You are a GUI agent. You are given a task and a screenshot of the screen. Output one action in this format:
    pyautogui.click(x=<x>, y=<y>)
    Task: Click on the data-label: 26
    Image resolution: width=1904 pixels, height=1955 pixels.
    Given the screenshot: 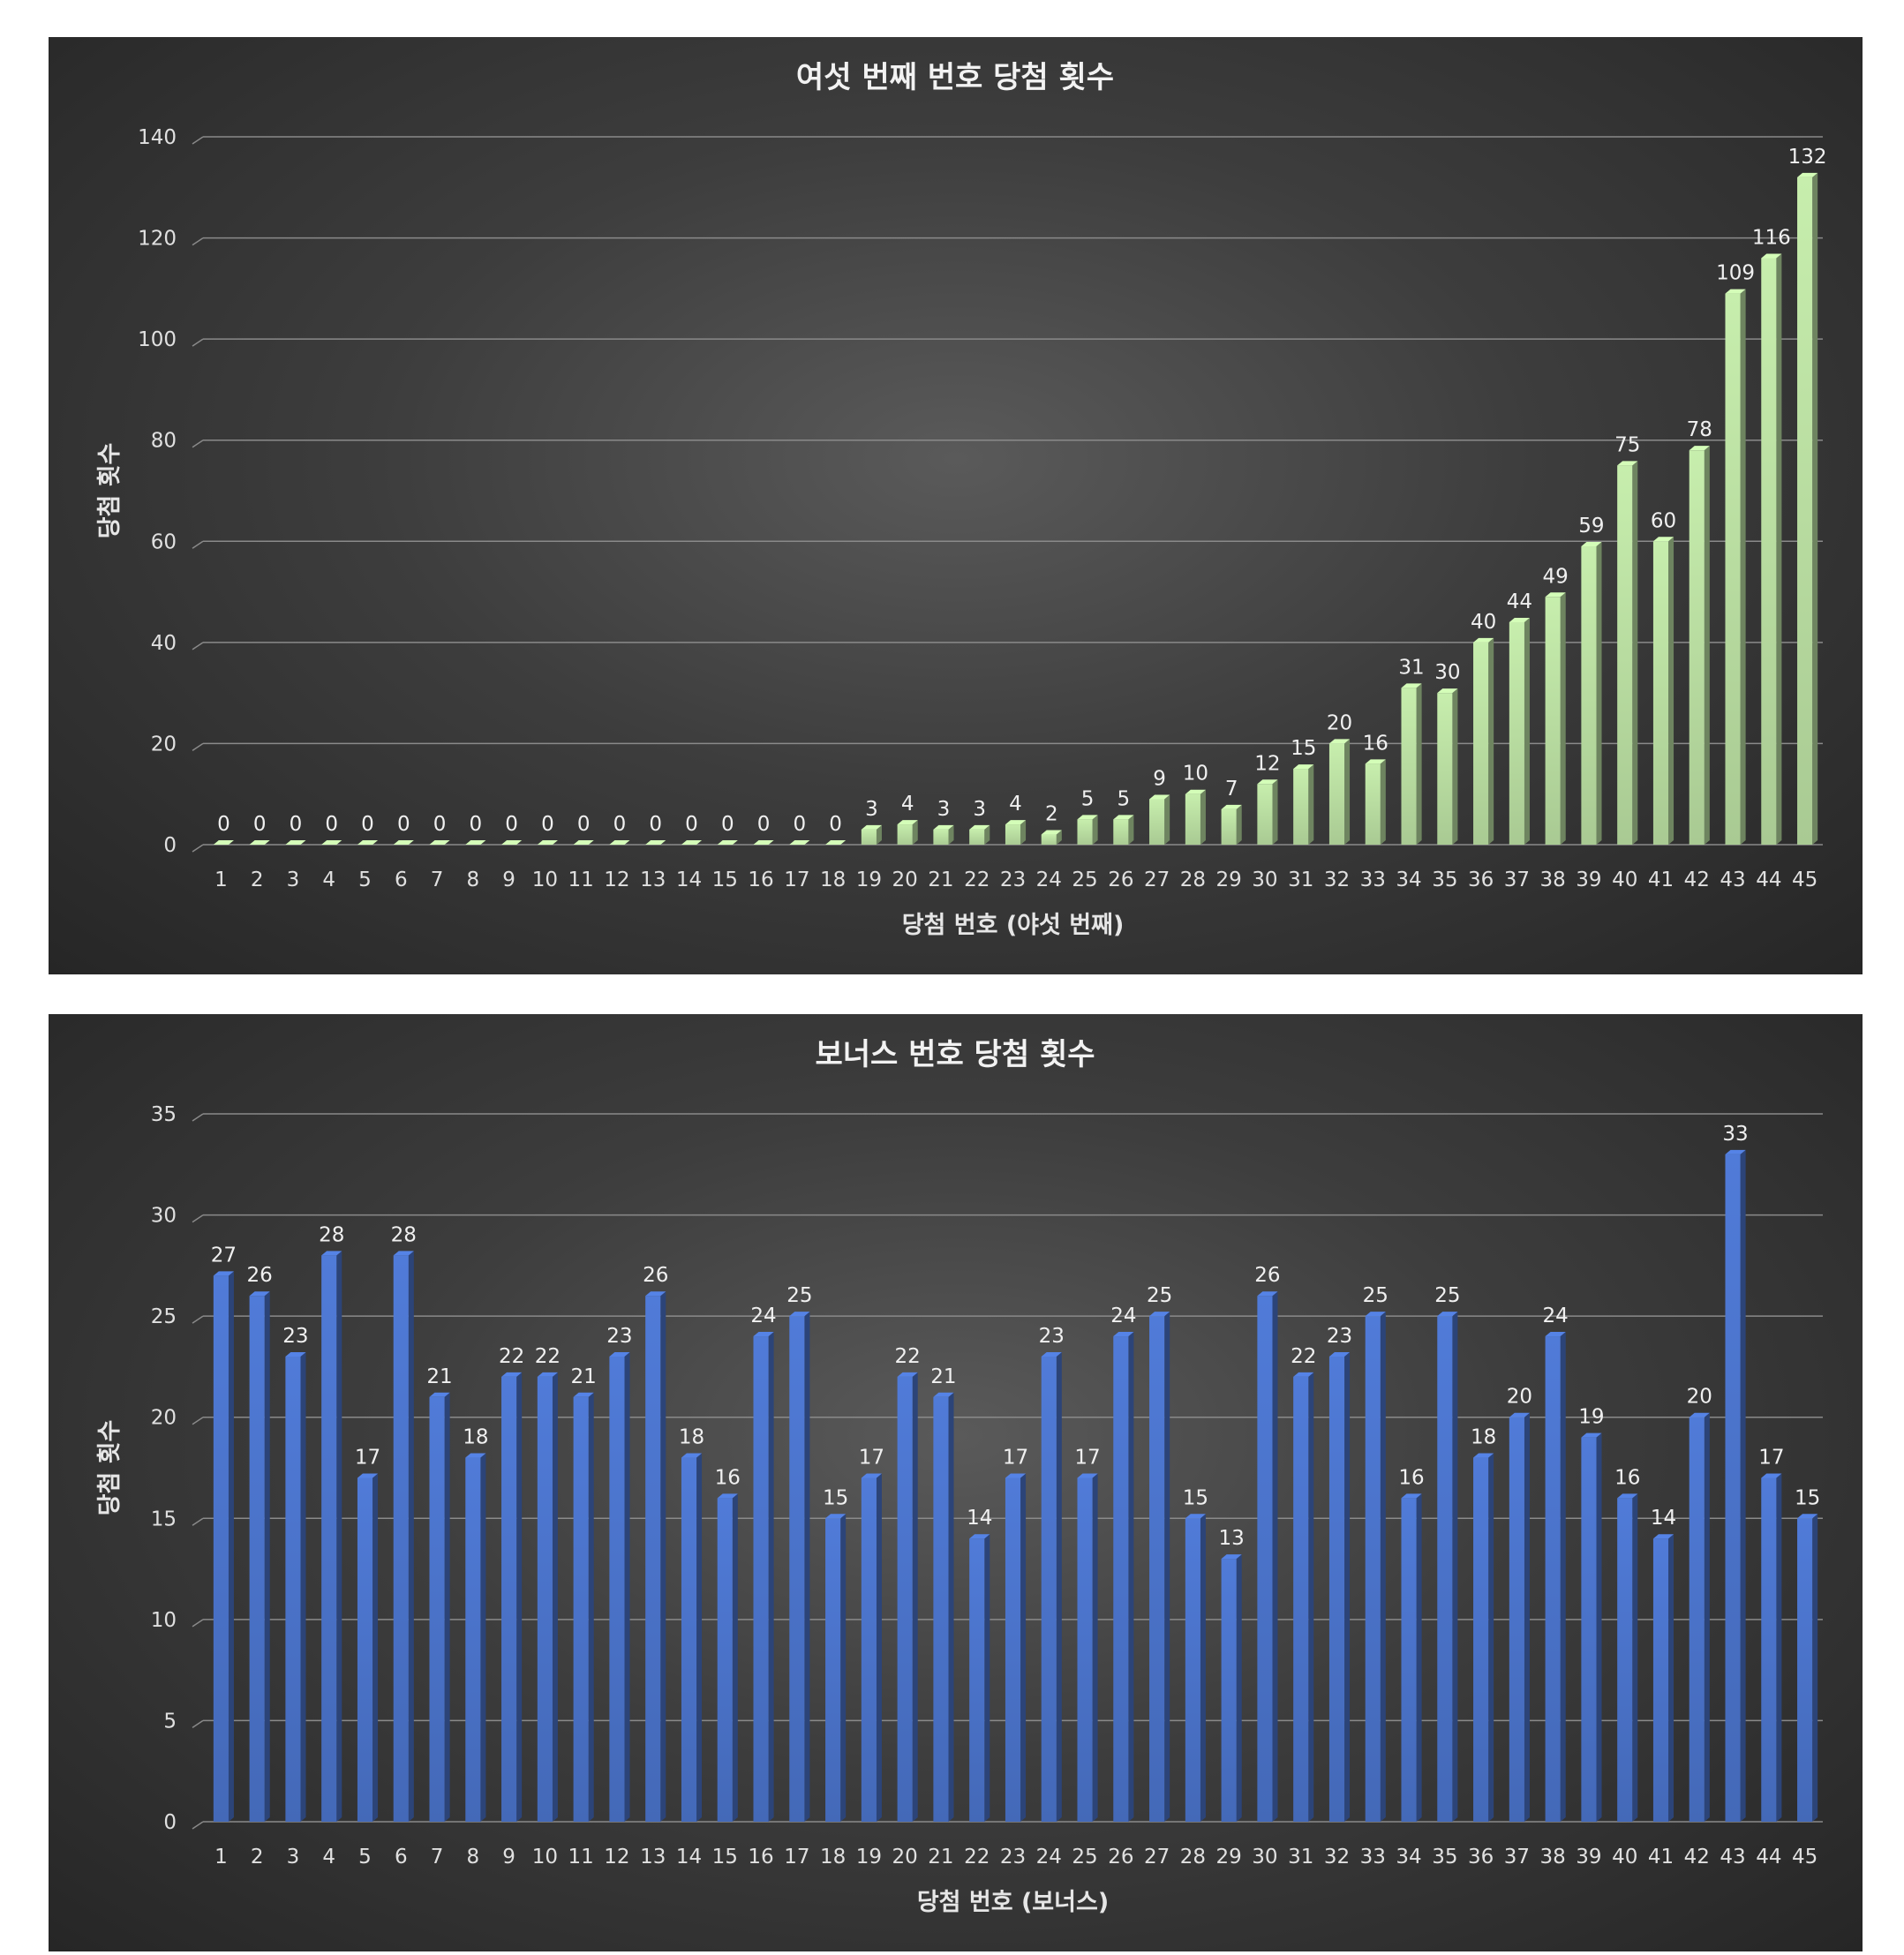 What is the action you would take?
    pyautogui.click(x=260, y=1275)
    